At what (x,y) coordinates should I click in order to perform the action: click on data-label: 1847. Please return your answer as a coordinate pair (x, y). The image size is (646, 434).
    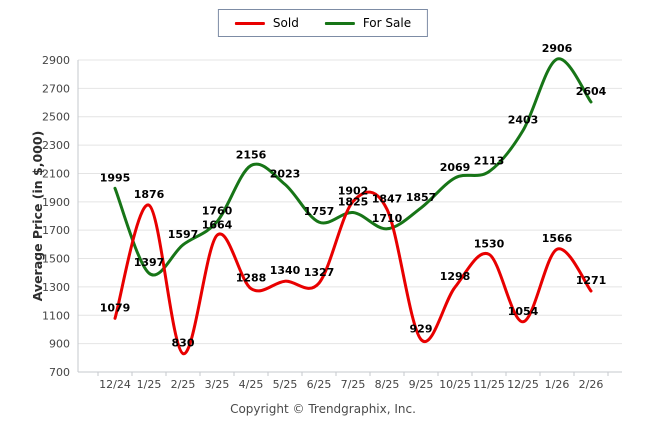
    Looking at the image, I should click on (387, 198).